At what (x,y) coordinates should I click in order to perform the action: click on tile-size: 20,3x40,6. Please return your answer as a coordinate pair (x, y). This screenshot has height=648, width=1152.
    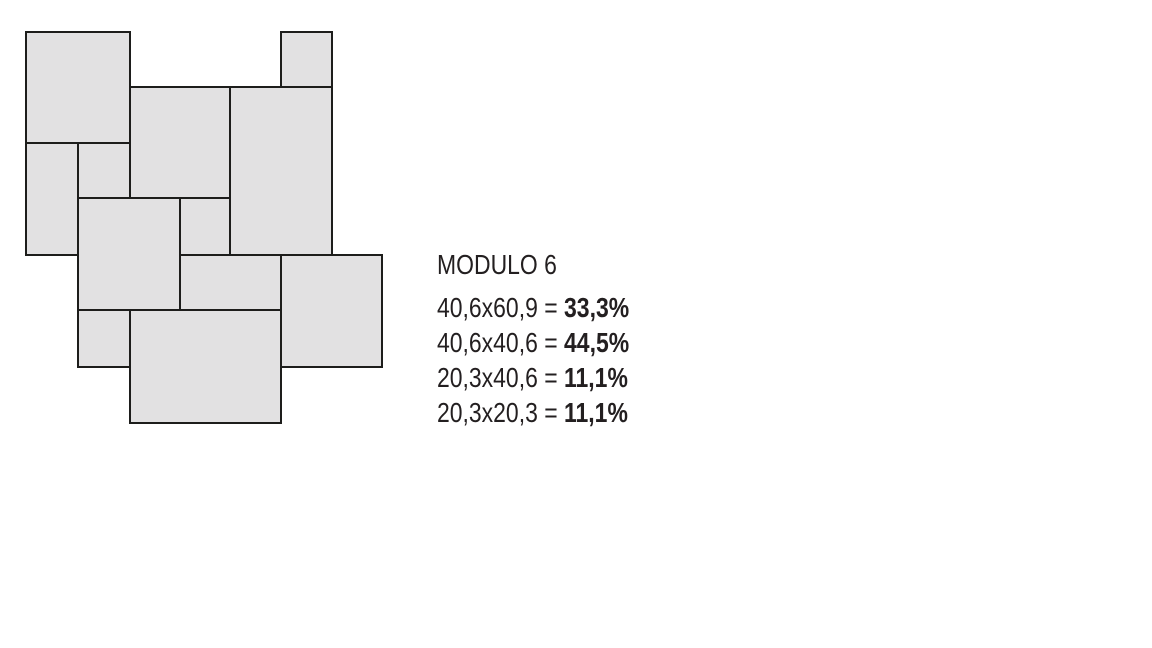
    Looking at the image, I should click on (487, 377).